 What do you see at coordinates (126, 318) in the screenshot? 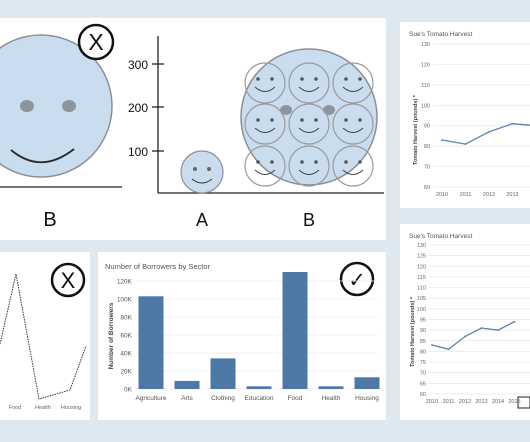
I see `y-tick-label: 80K` at bounding box center [126, 318].